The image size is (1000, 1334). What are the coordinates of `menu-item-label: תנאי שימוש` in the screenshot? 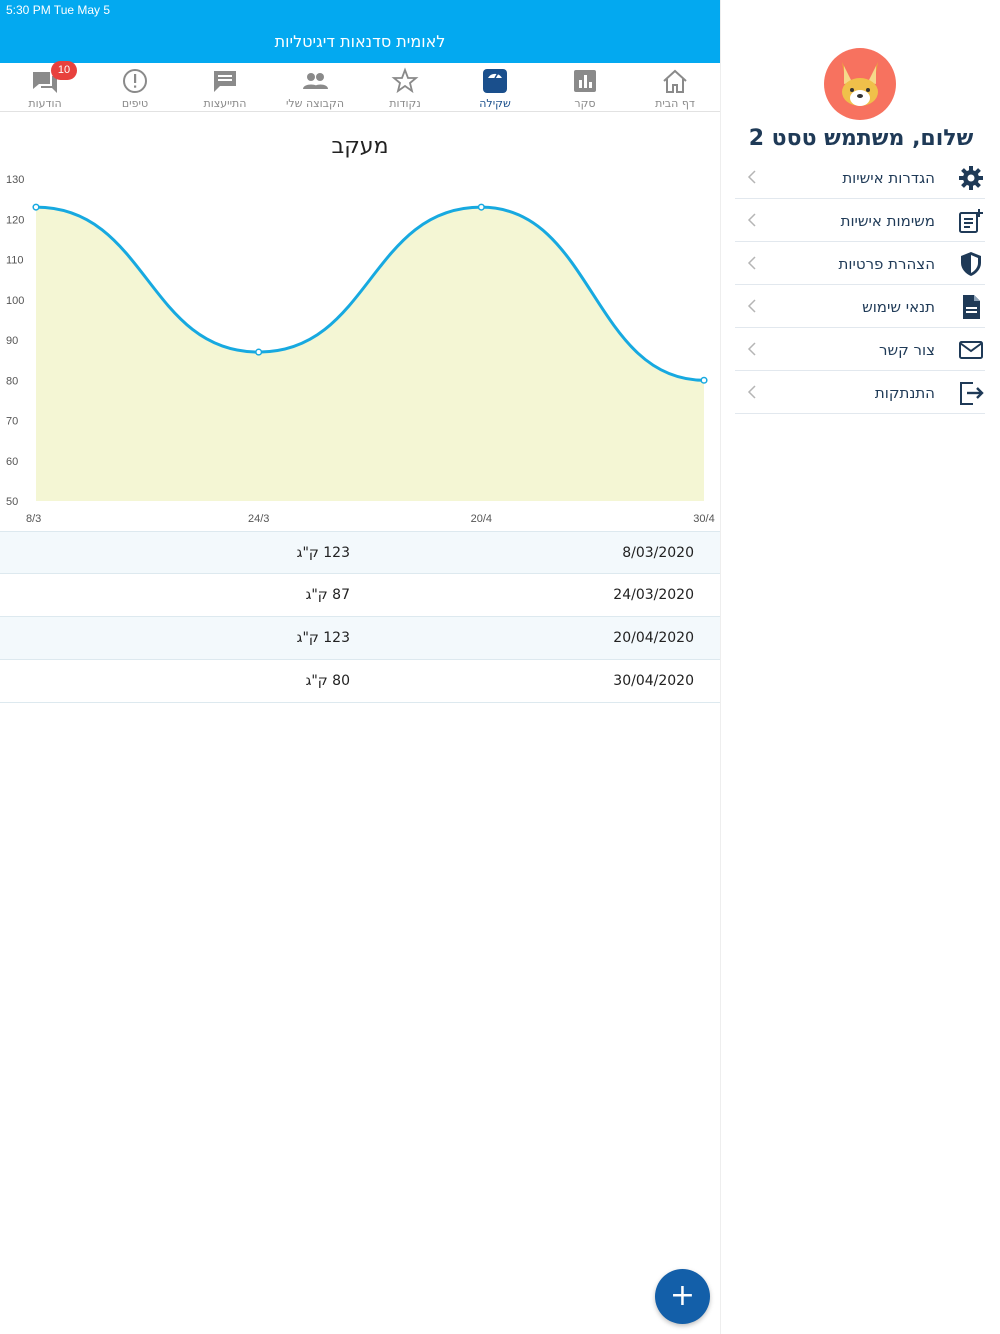 It's located at (898, 307).